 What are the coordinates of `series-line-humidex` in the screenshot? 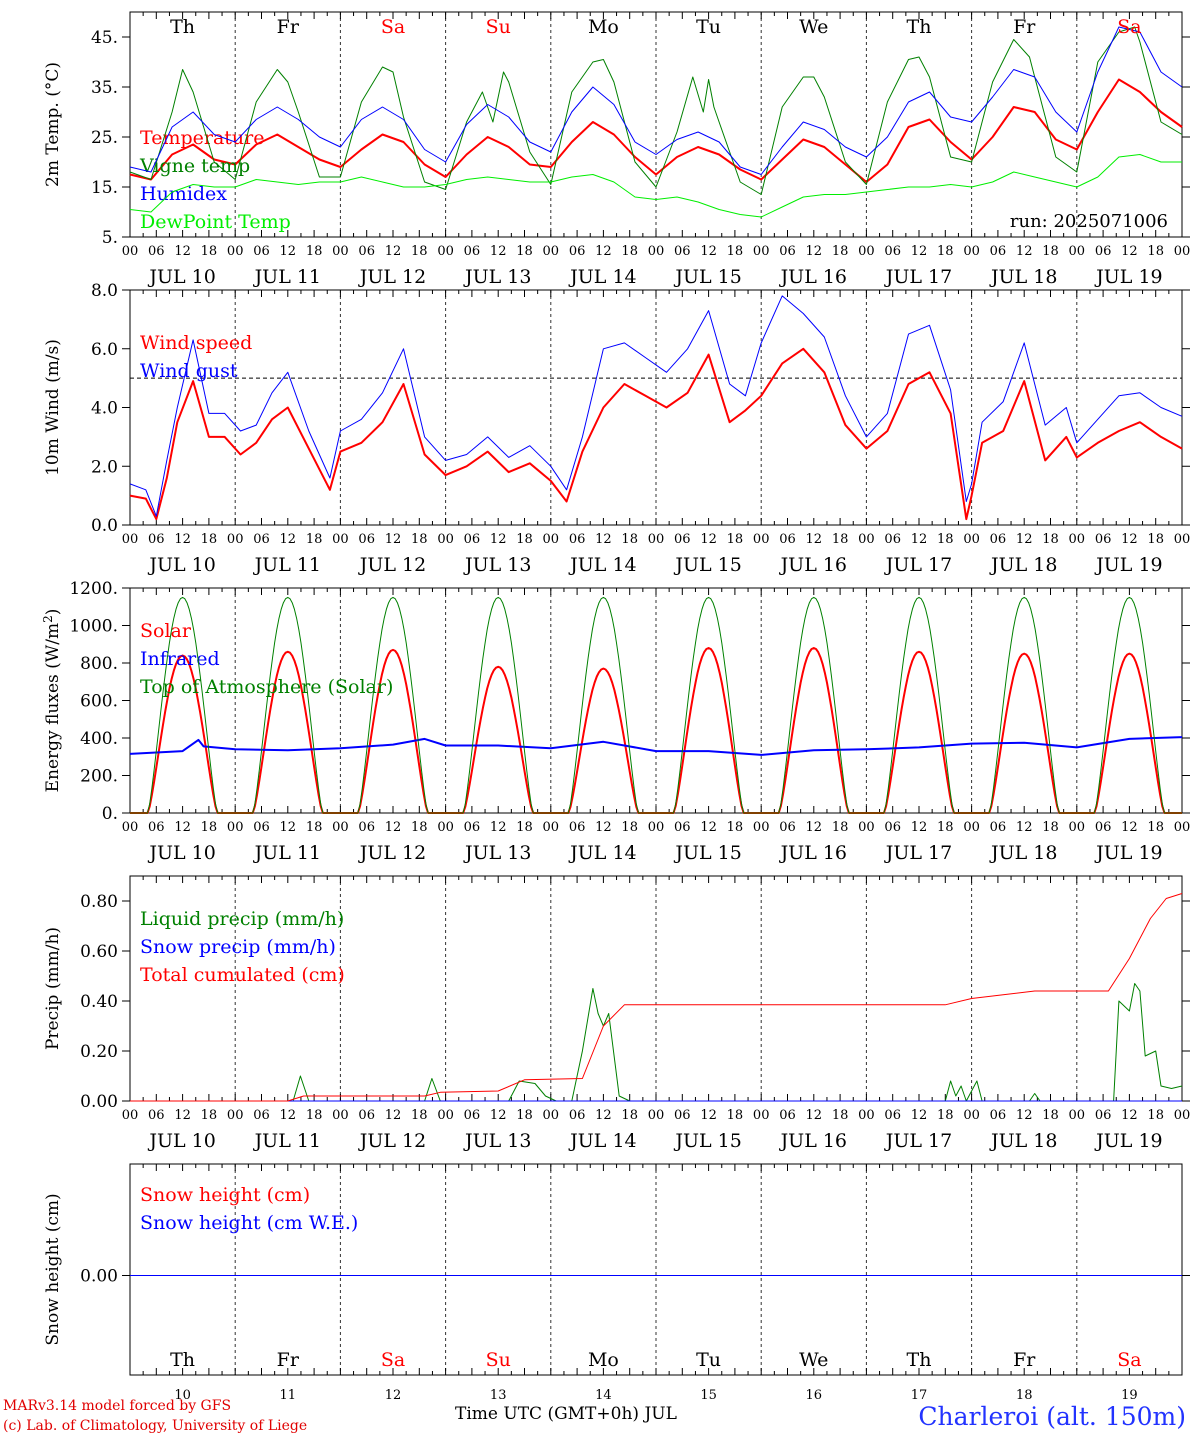 It's located at (656, 100).